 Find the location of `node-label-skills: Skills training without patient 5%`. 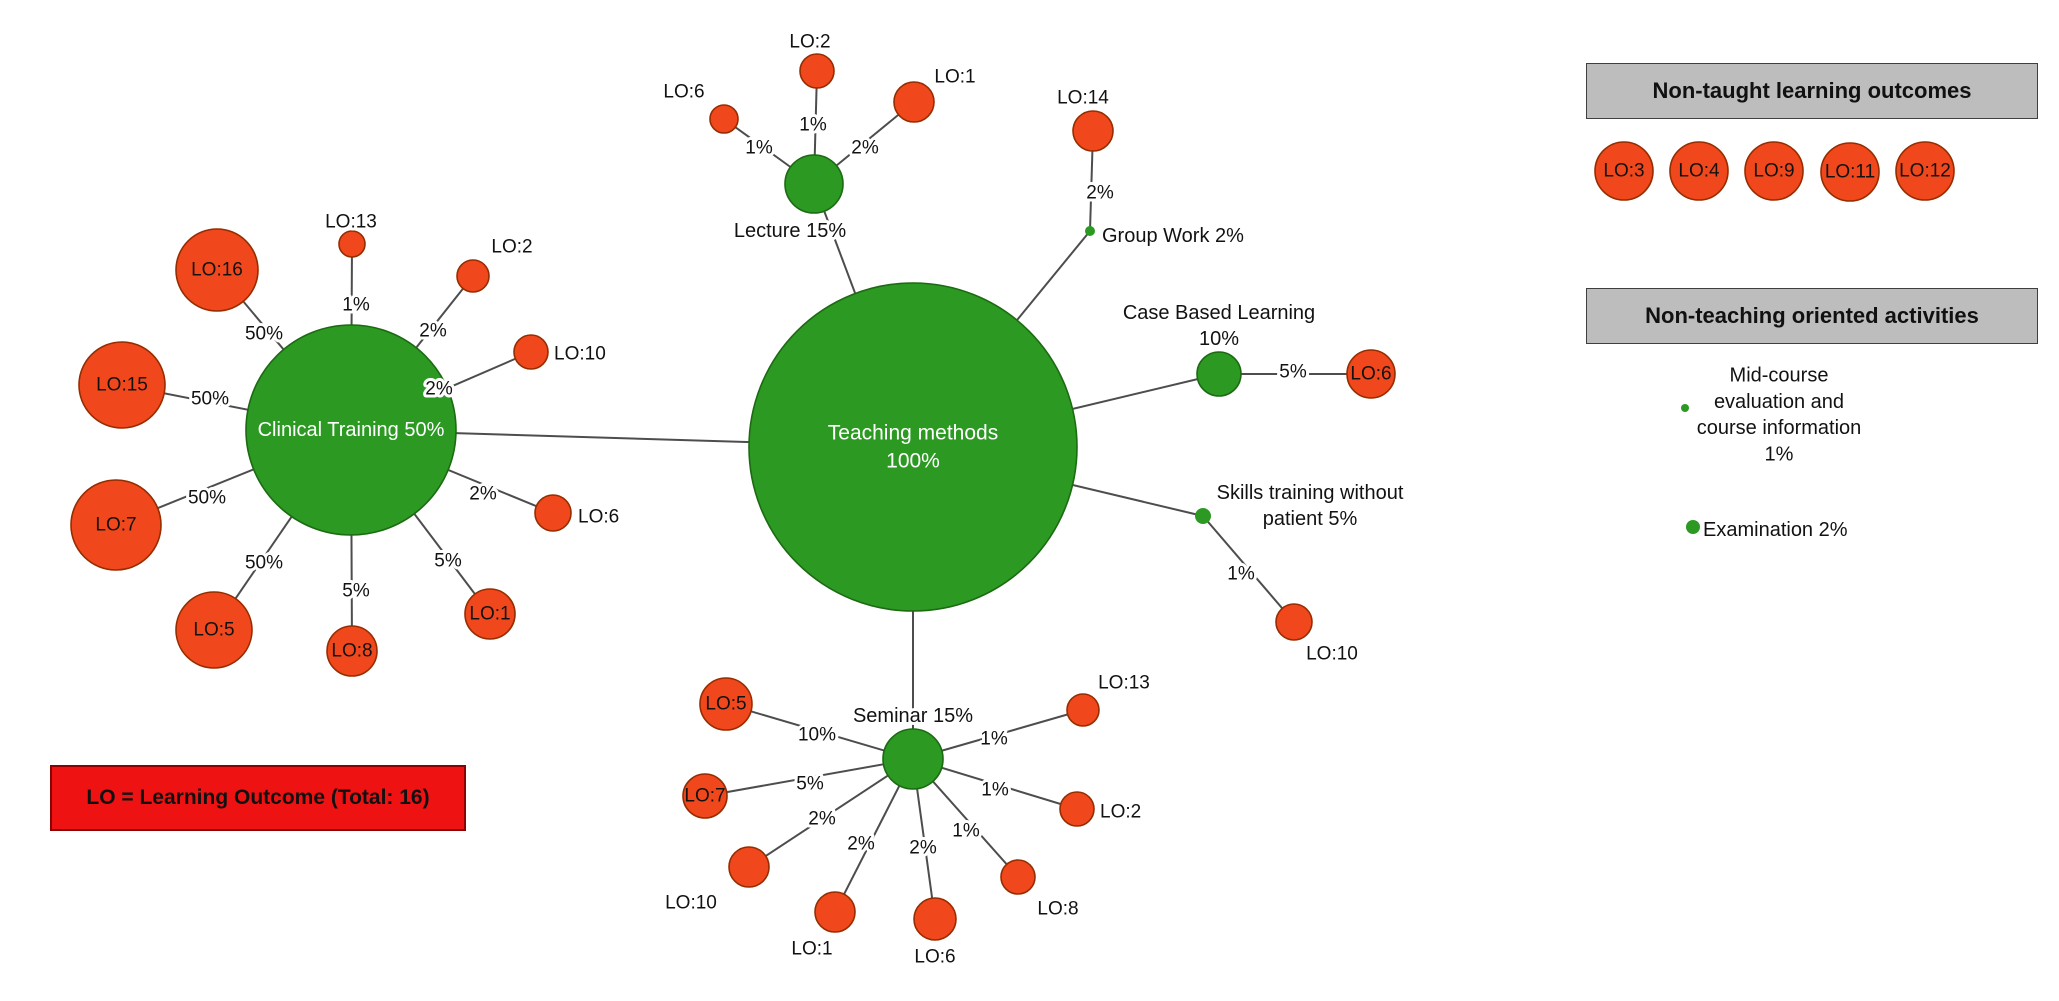

node-label-skills: Skills training without patient 5% is located at coordinates (1310, 506).